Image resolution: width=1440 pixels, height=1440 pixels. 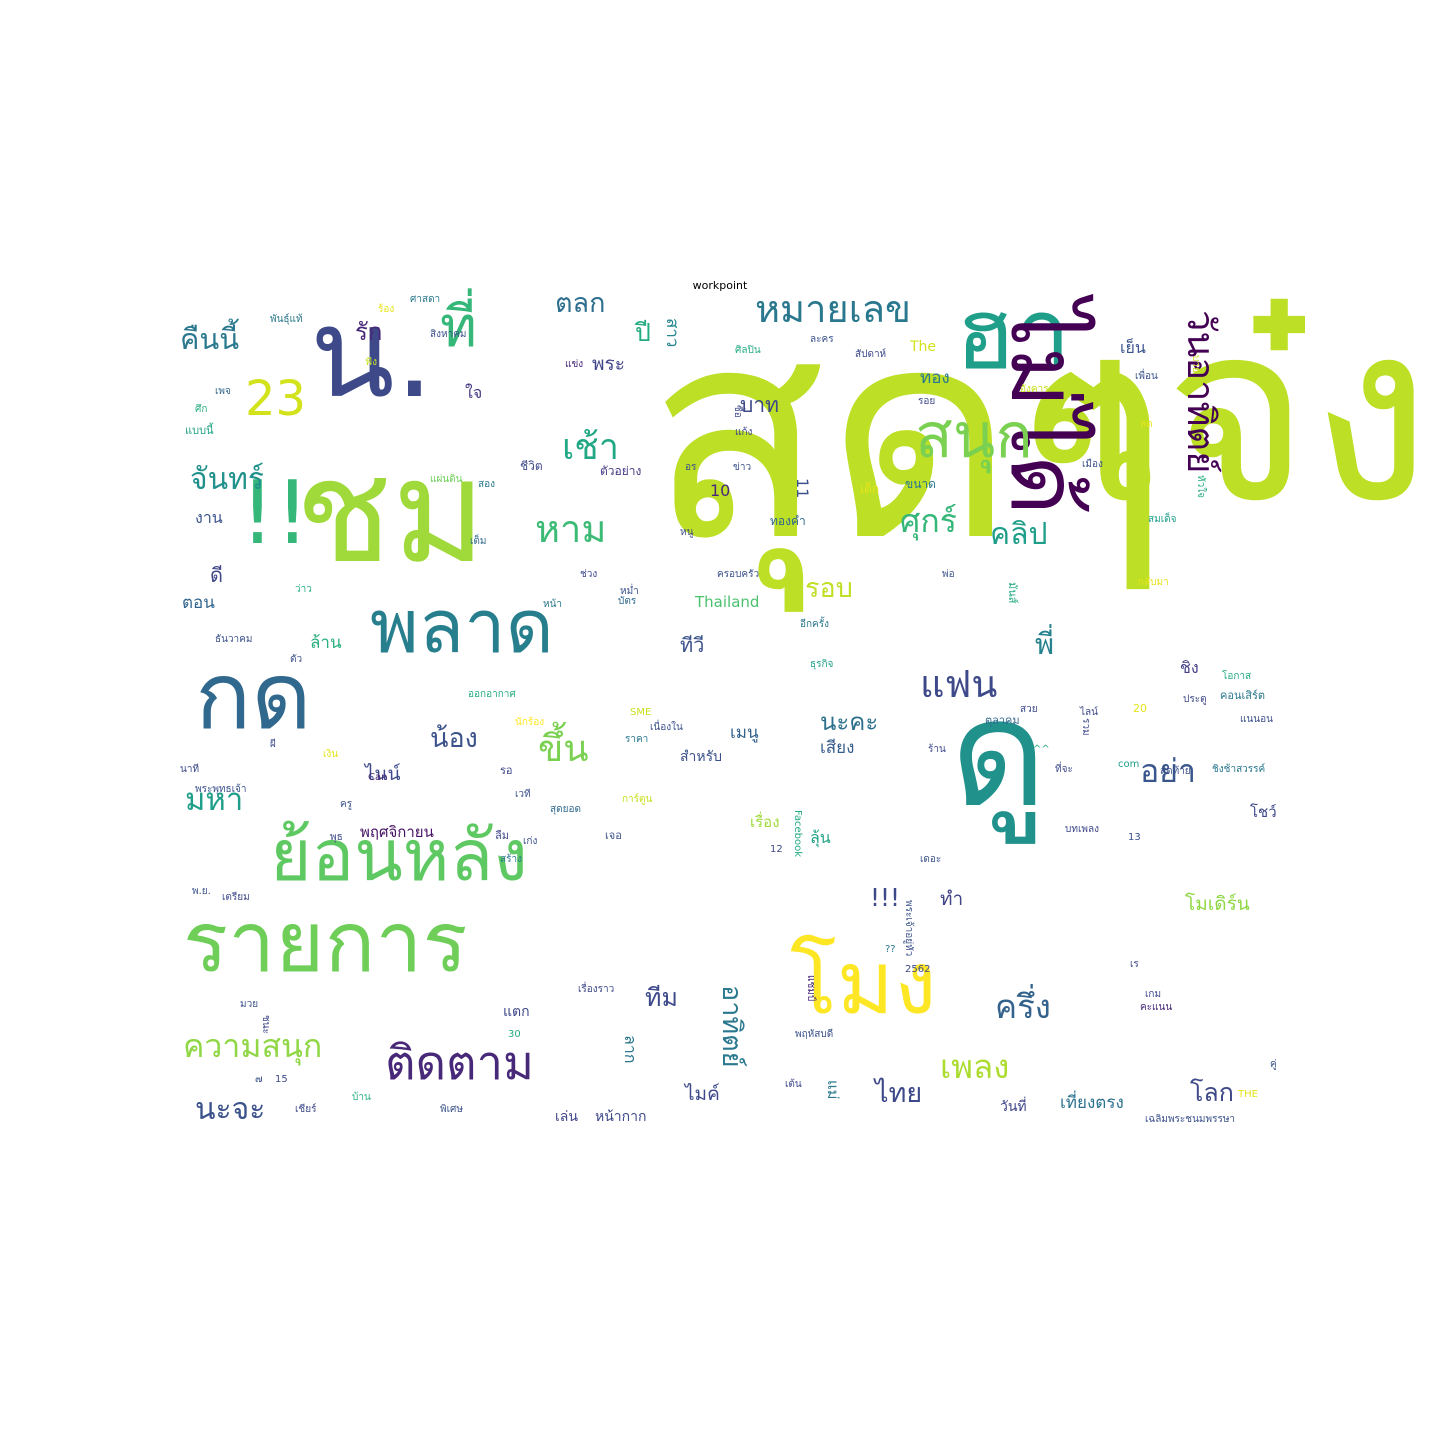 What do you see at coordinates (190, 769) in the screenshot?
I see `cloud-word: นาที` at bounding box center [190, 769].